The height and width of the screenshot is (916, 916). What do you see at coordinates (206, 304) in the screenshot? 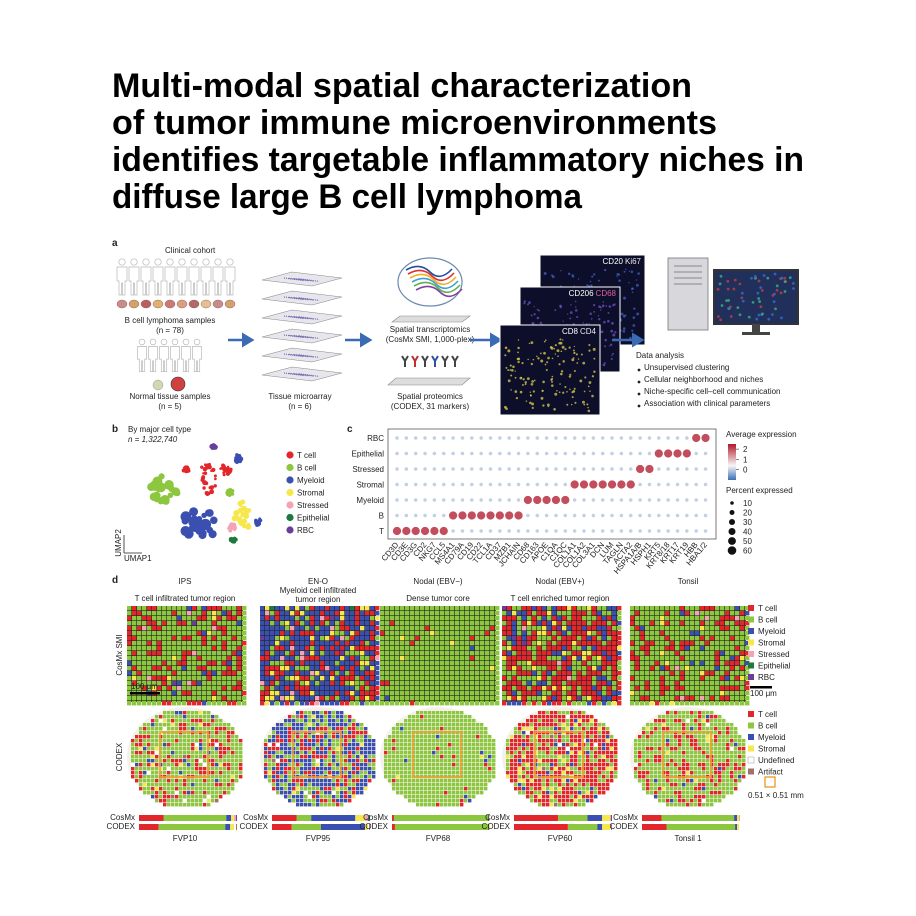
I see `organ-icon` at bounding box center [206, 304].